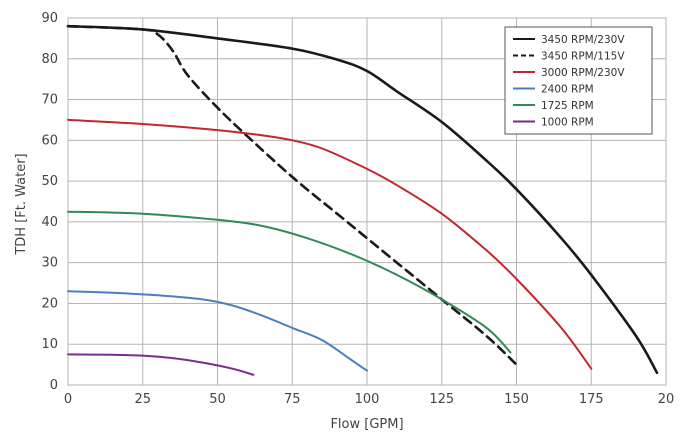 The width and height of the screenshot is (682, 433). Describe the element at coordinates (366, 424) in the screenshot. I see `x-axis-title: Flow [GPM]` at that location.